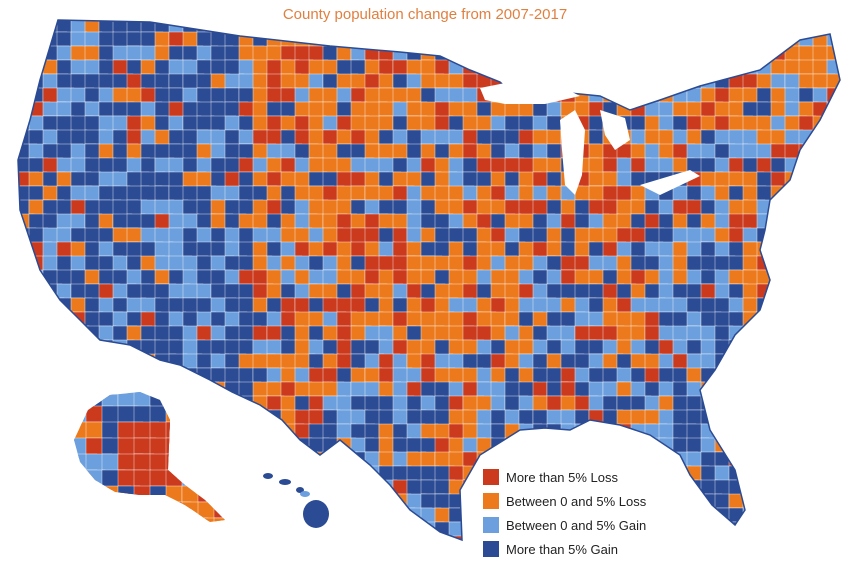 The image size is (850, 561). What do you see at coordinates (564, 501) in the screenshot?
I see `legend-item-loss-0-5: Between 0 and 5% Loss` at bounding box center [564, 501].